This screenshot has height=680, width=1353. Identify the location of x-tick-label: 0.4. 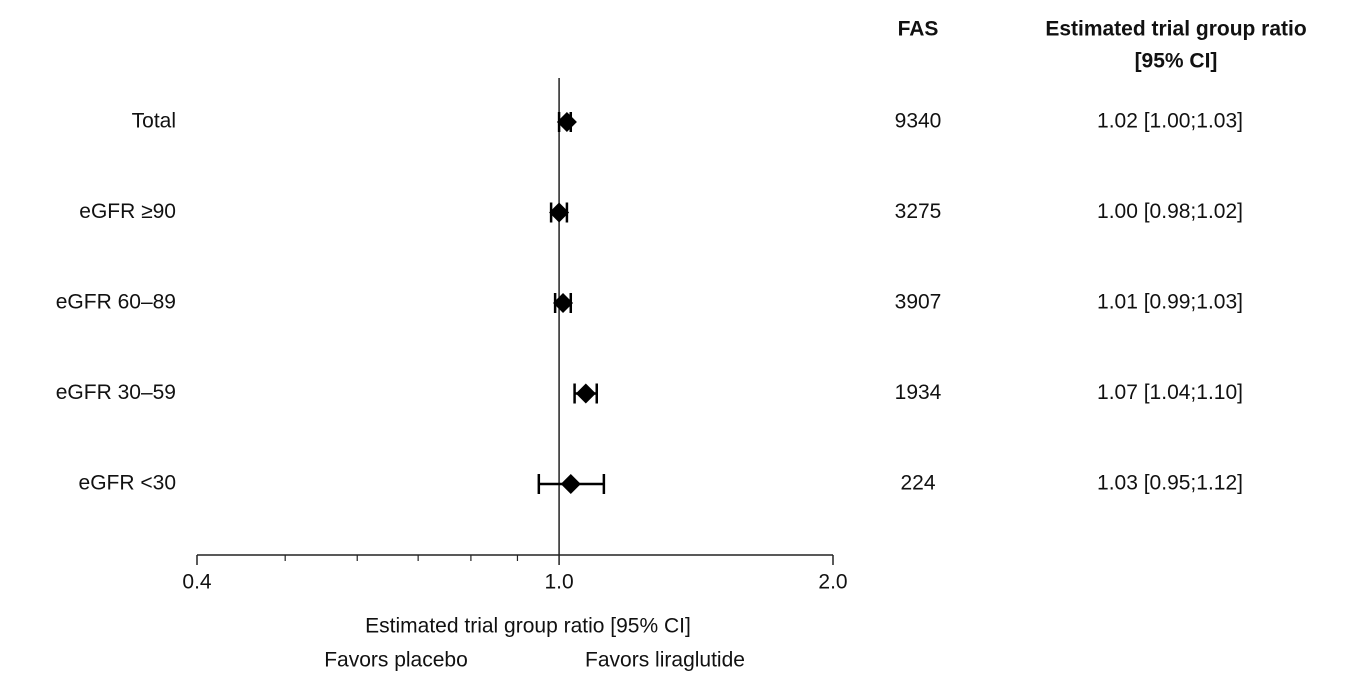
(197, 582).